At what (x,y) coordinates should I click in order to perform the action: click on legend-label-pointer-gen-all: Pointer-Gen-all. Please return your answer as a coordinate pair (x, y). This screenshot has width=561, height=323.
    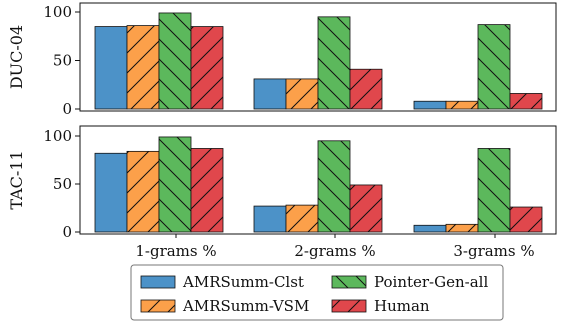
    Looking at the image, I should click on (431, 282).